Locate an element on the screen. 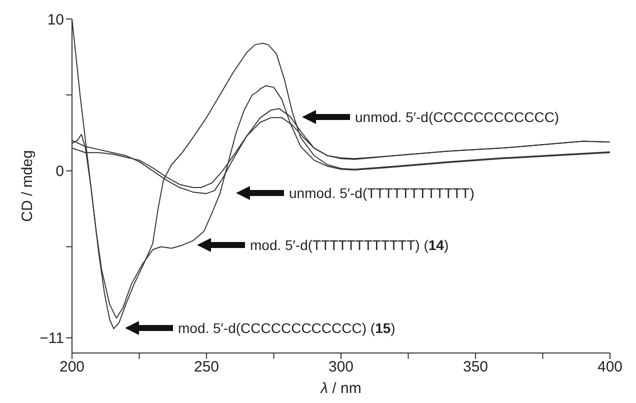 This screenshot has height=403, width=636. x-axis-title: λ / nm is located at coordinates (341, 388).